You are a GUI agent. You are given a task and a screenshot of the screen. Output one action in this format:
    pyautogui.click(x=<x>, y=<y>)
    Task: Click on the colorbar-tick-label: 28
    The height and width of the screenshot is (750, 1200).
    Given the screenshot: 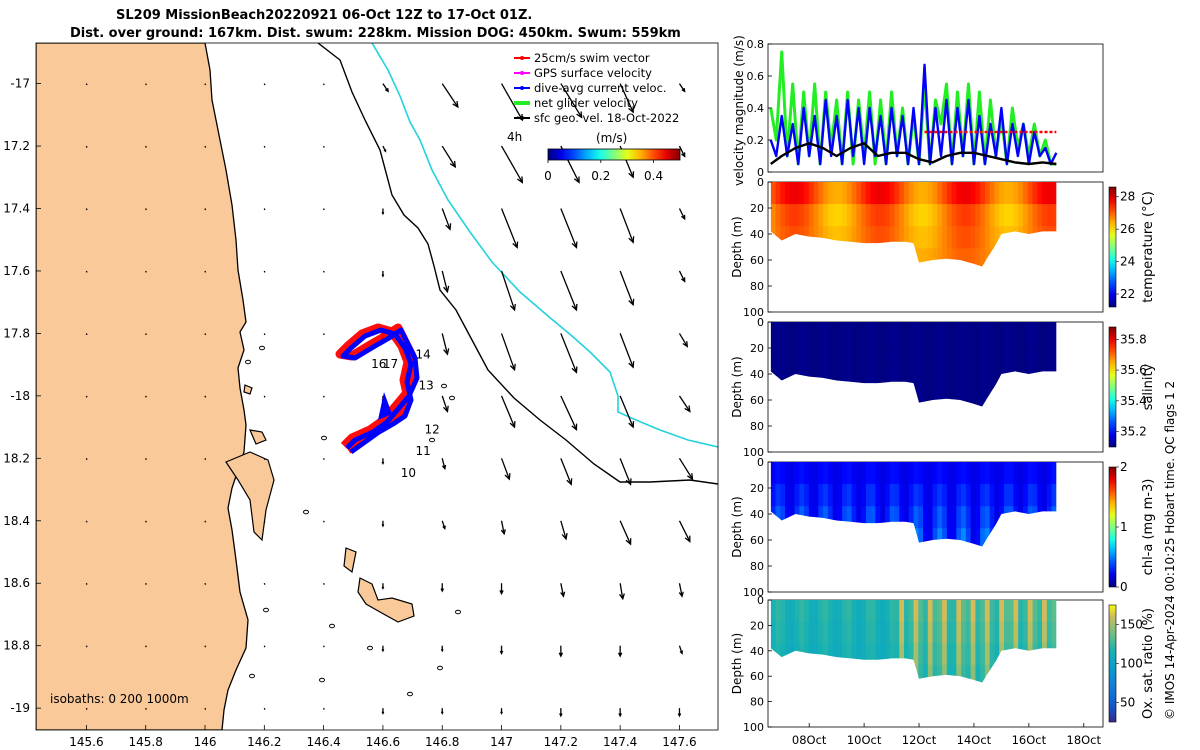 What is the action you would take?
    pyautogui.click(x=1127, y=197)
    